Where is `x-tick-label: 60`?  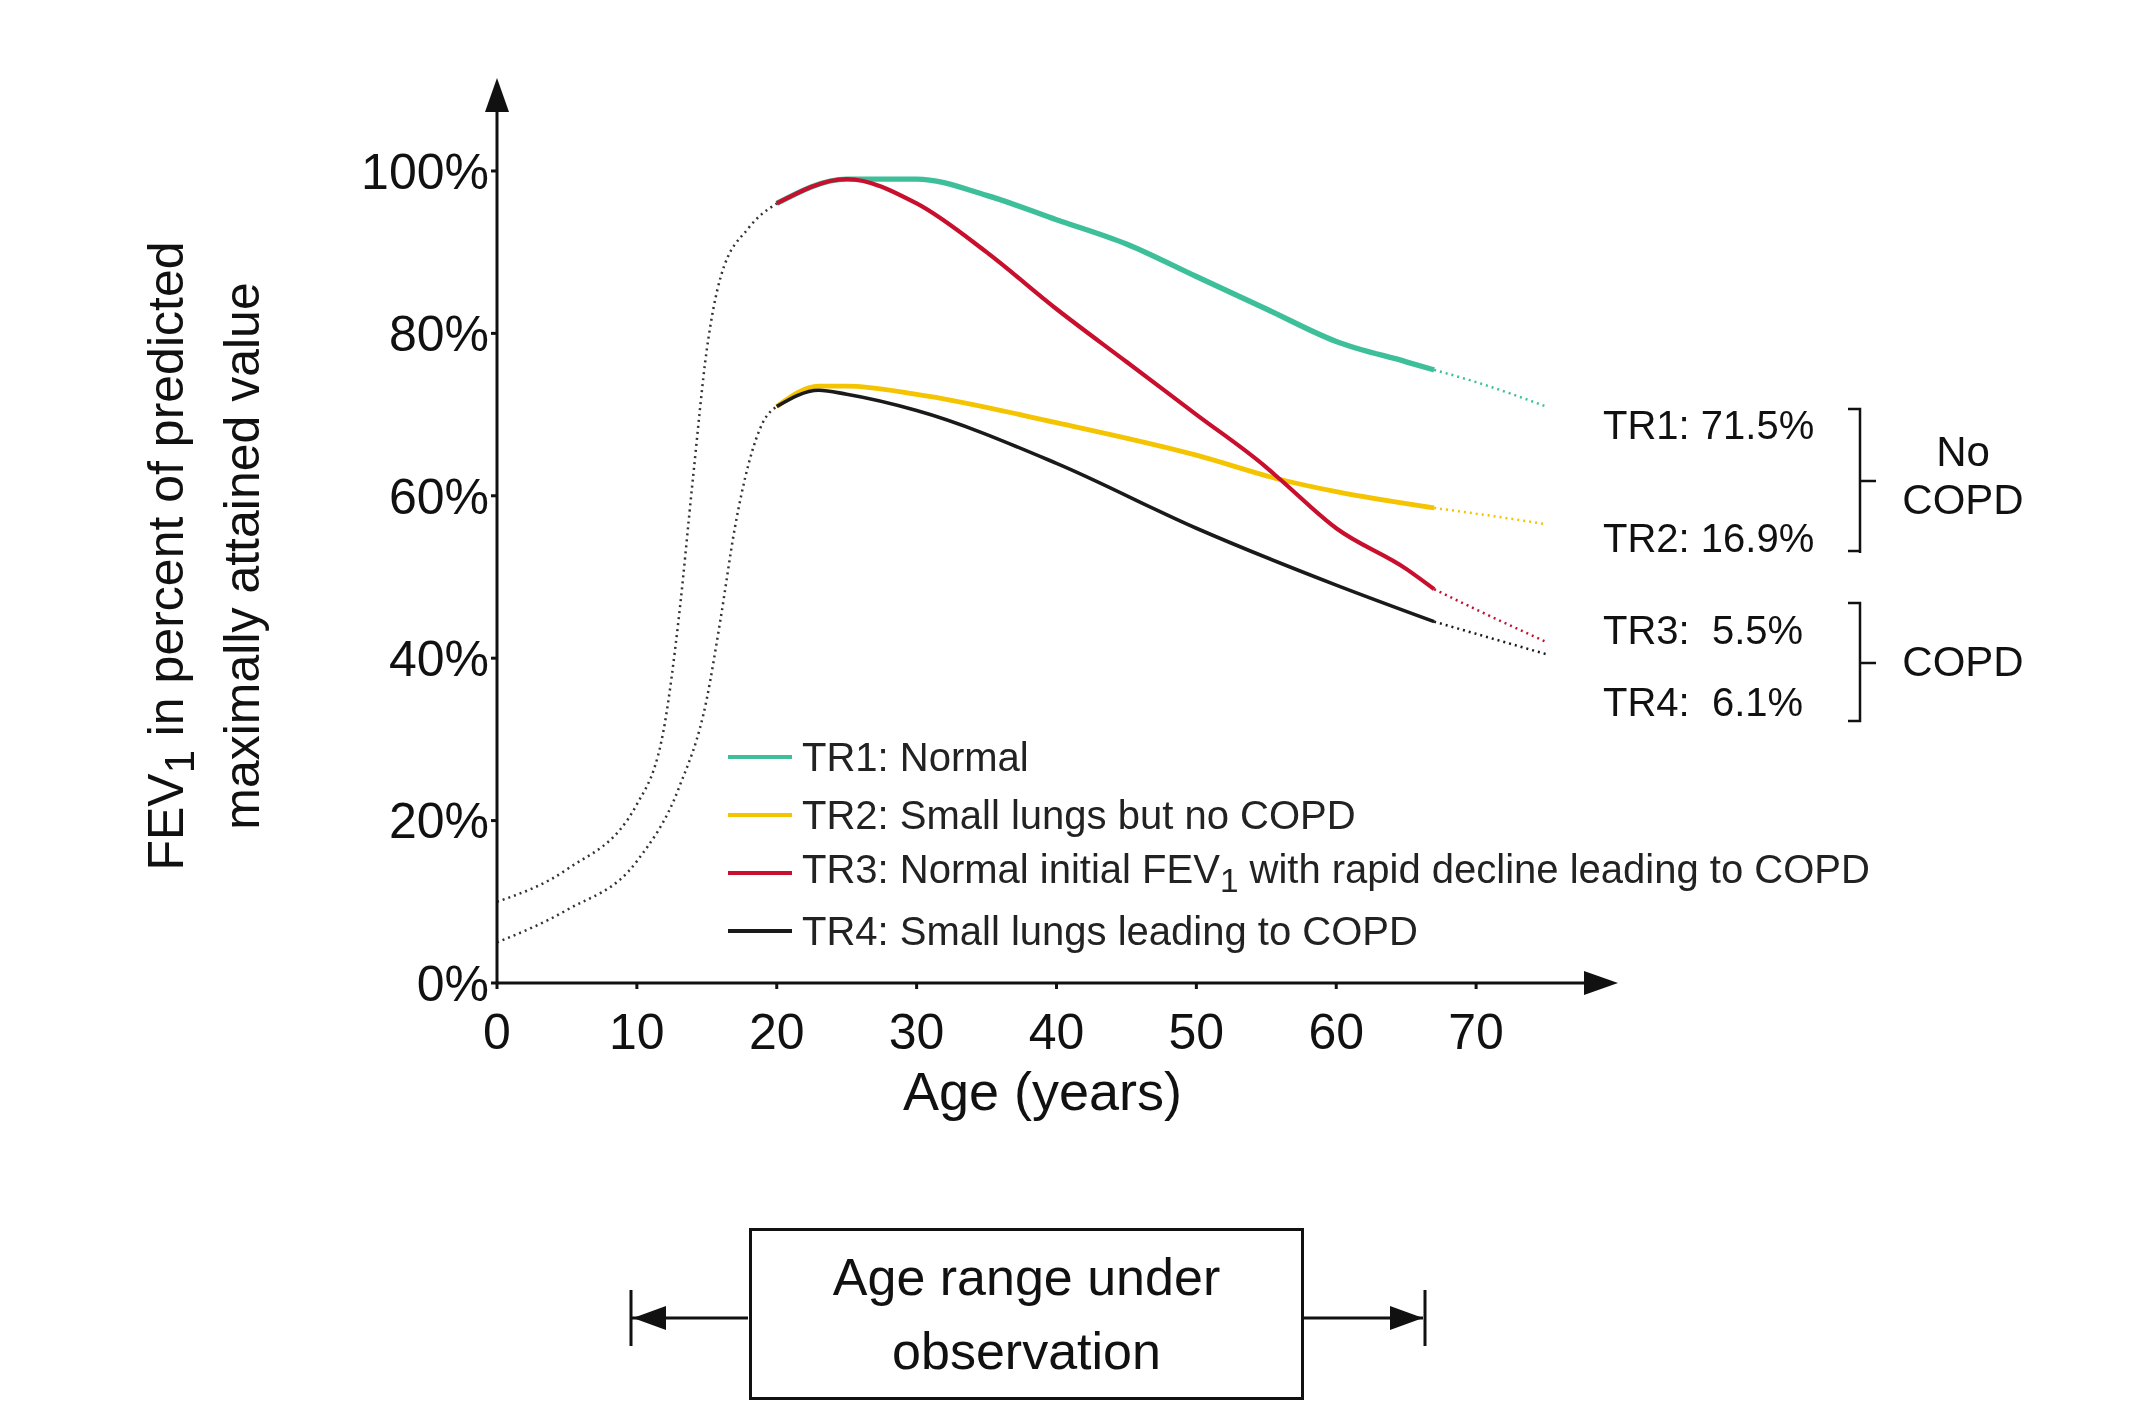
x-tick-label: 60 is located at coordinates (1336, 1031).